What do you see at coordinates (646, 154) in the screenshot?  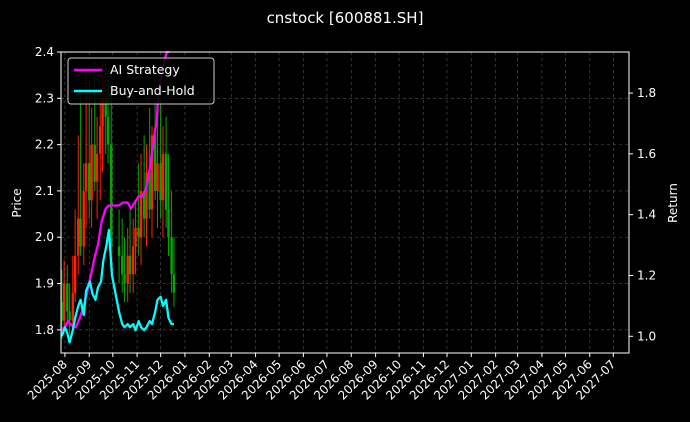 I see `y2-tick-label: 1.6` at bounding box center [646, 154].